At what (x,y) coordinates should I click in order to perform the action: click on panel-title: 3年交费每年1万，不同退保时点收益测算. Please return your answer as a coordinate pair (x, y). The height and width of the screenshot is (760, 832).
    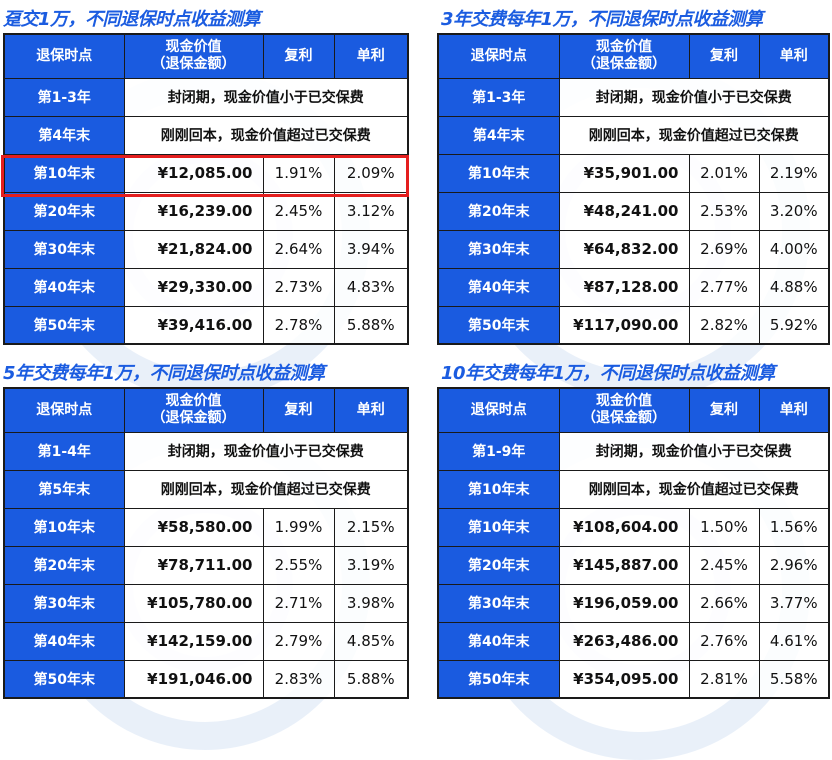
    Looking at the image, I should click on (602, 19).